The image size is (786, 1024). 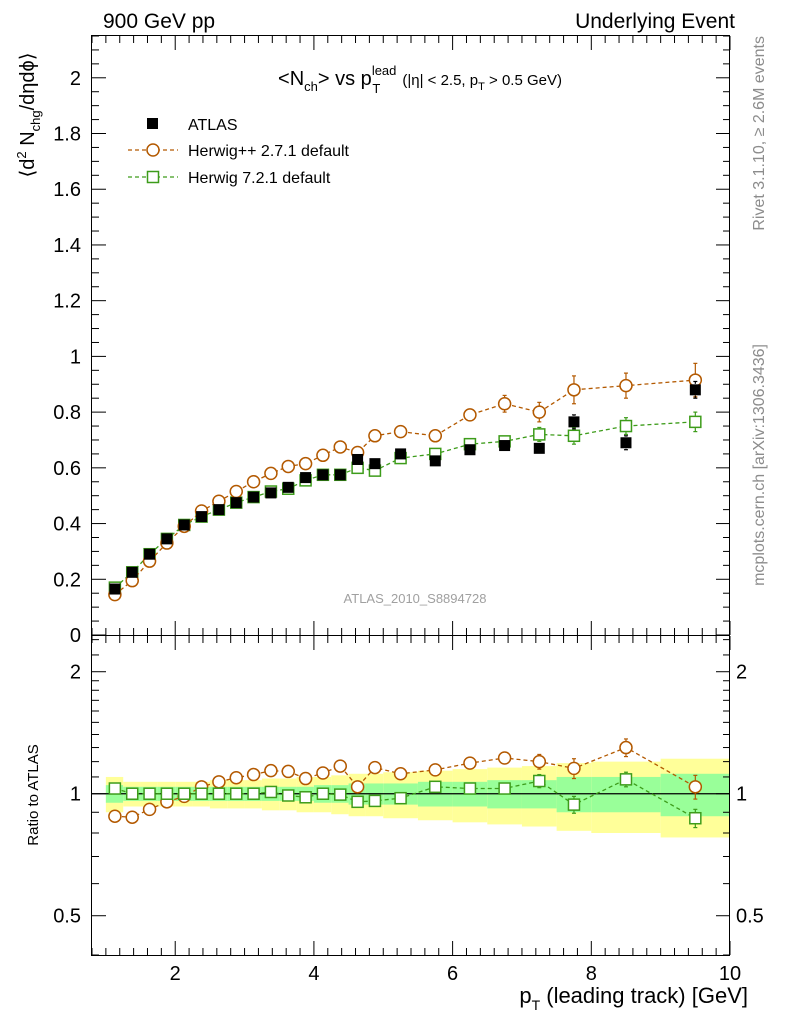 I want to click on y-label-a: ⟨d, so click(x=28, y=168).